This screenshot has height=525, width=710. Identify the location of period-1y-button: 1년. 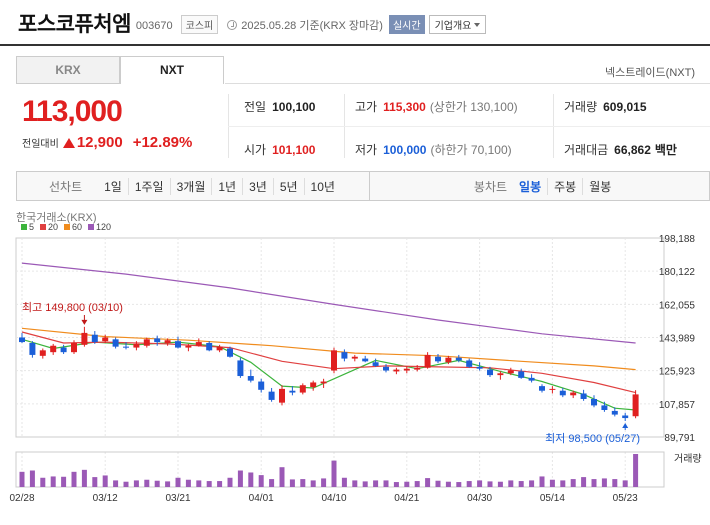
(226, 186).